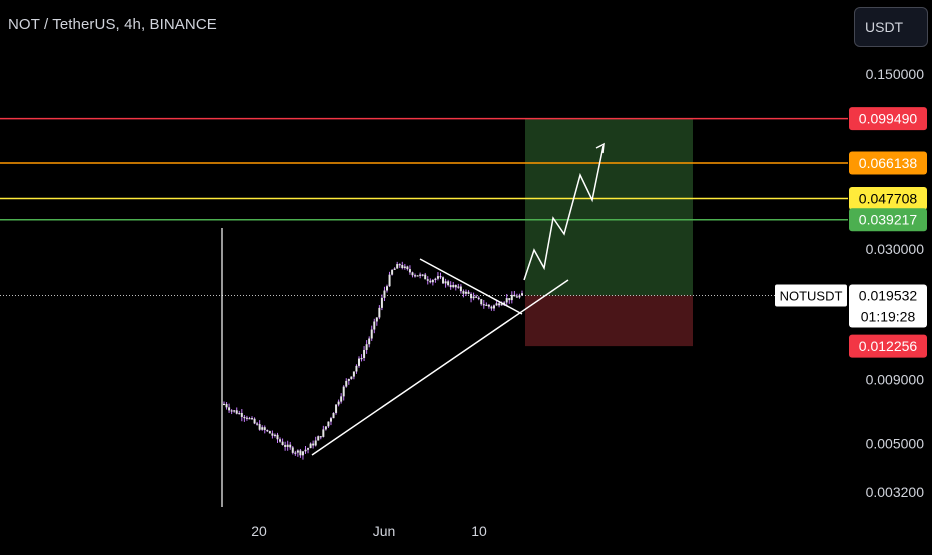  Describe the element at coordinates (369, 531) in the screenshot. I see `time-axis: 20 Jun 10` at that location.